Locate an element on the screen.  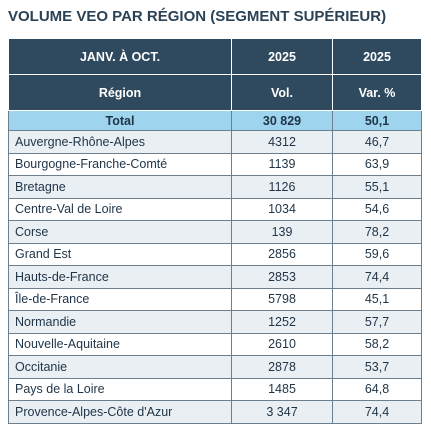
cell: Total is located at coordinates (120, 120).